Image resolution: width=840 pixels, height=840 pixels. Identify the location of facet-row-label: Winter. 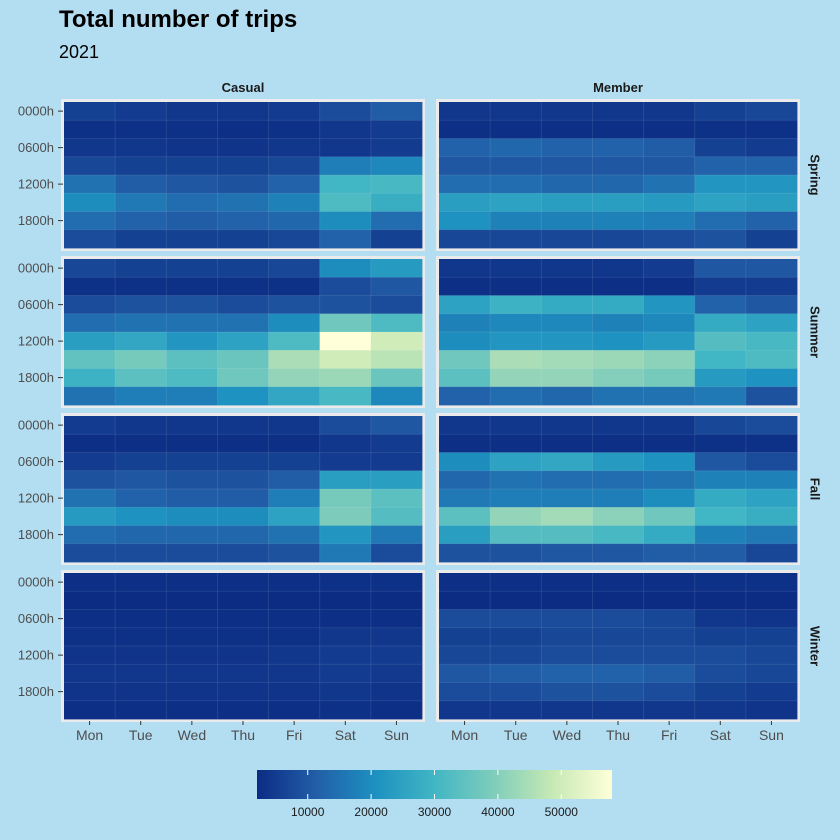
(815, 646).